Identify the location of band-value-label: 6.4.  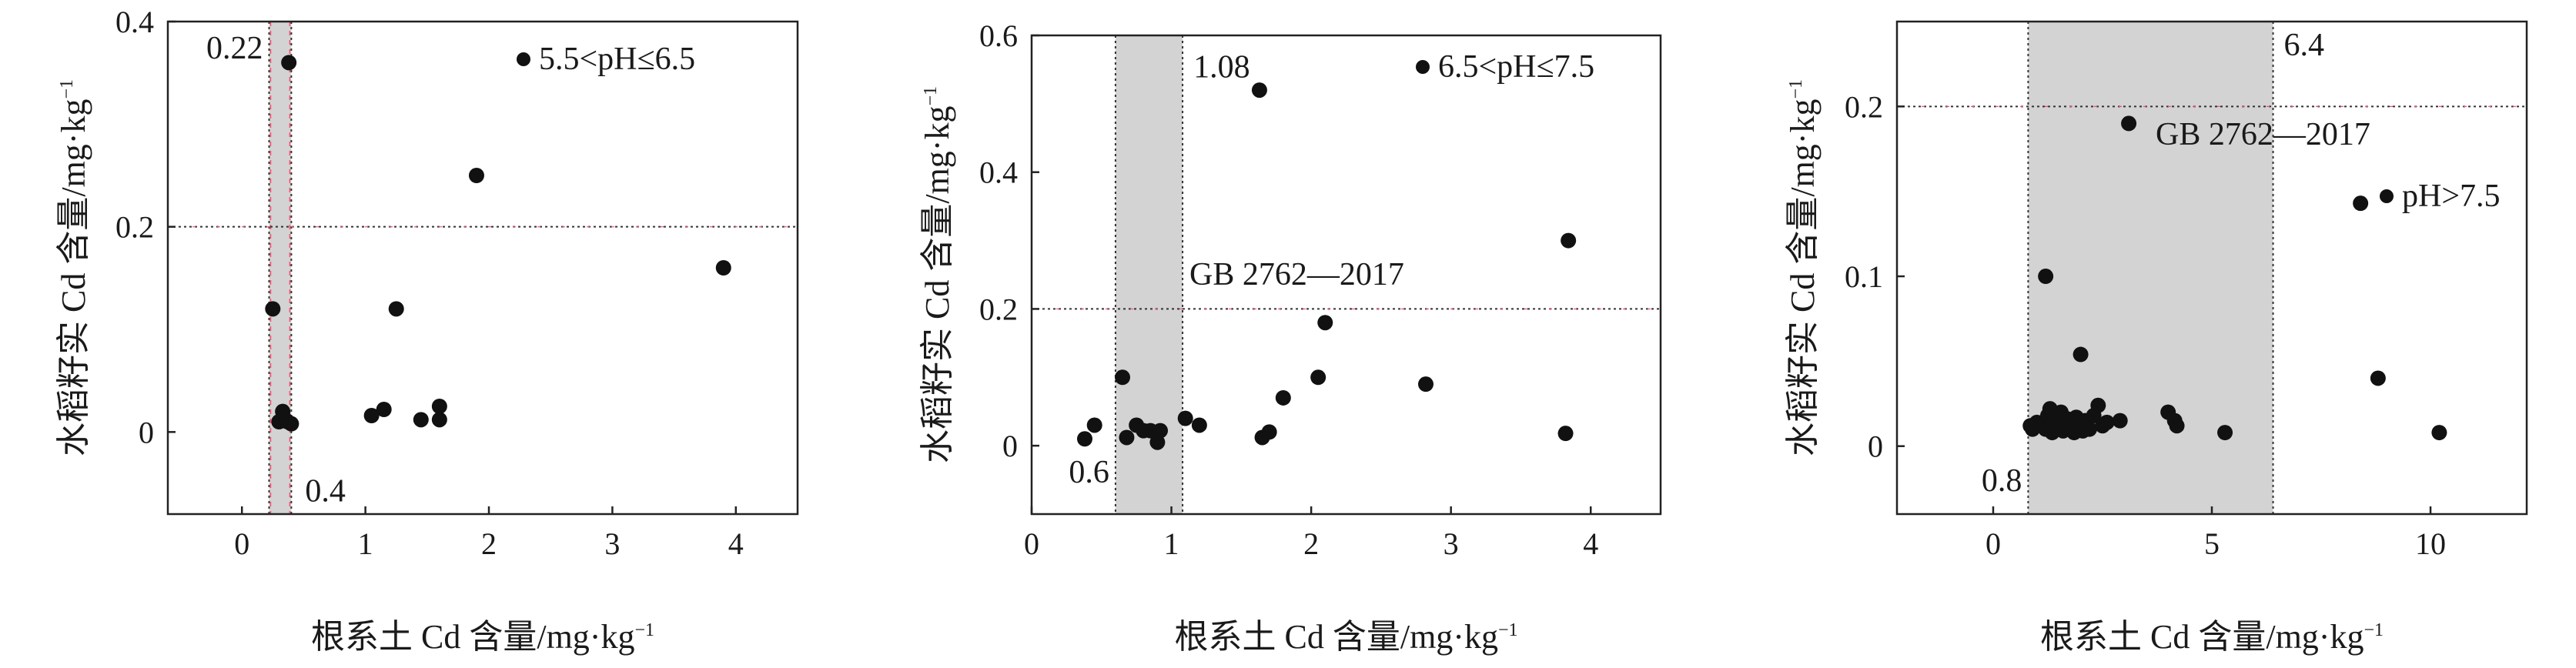
(2305, 45).